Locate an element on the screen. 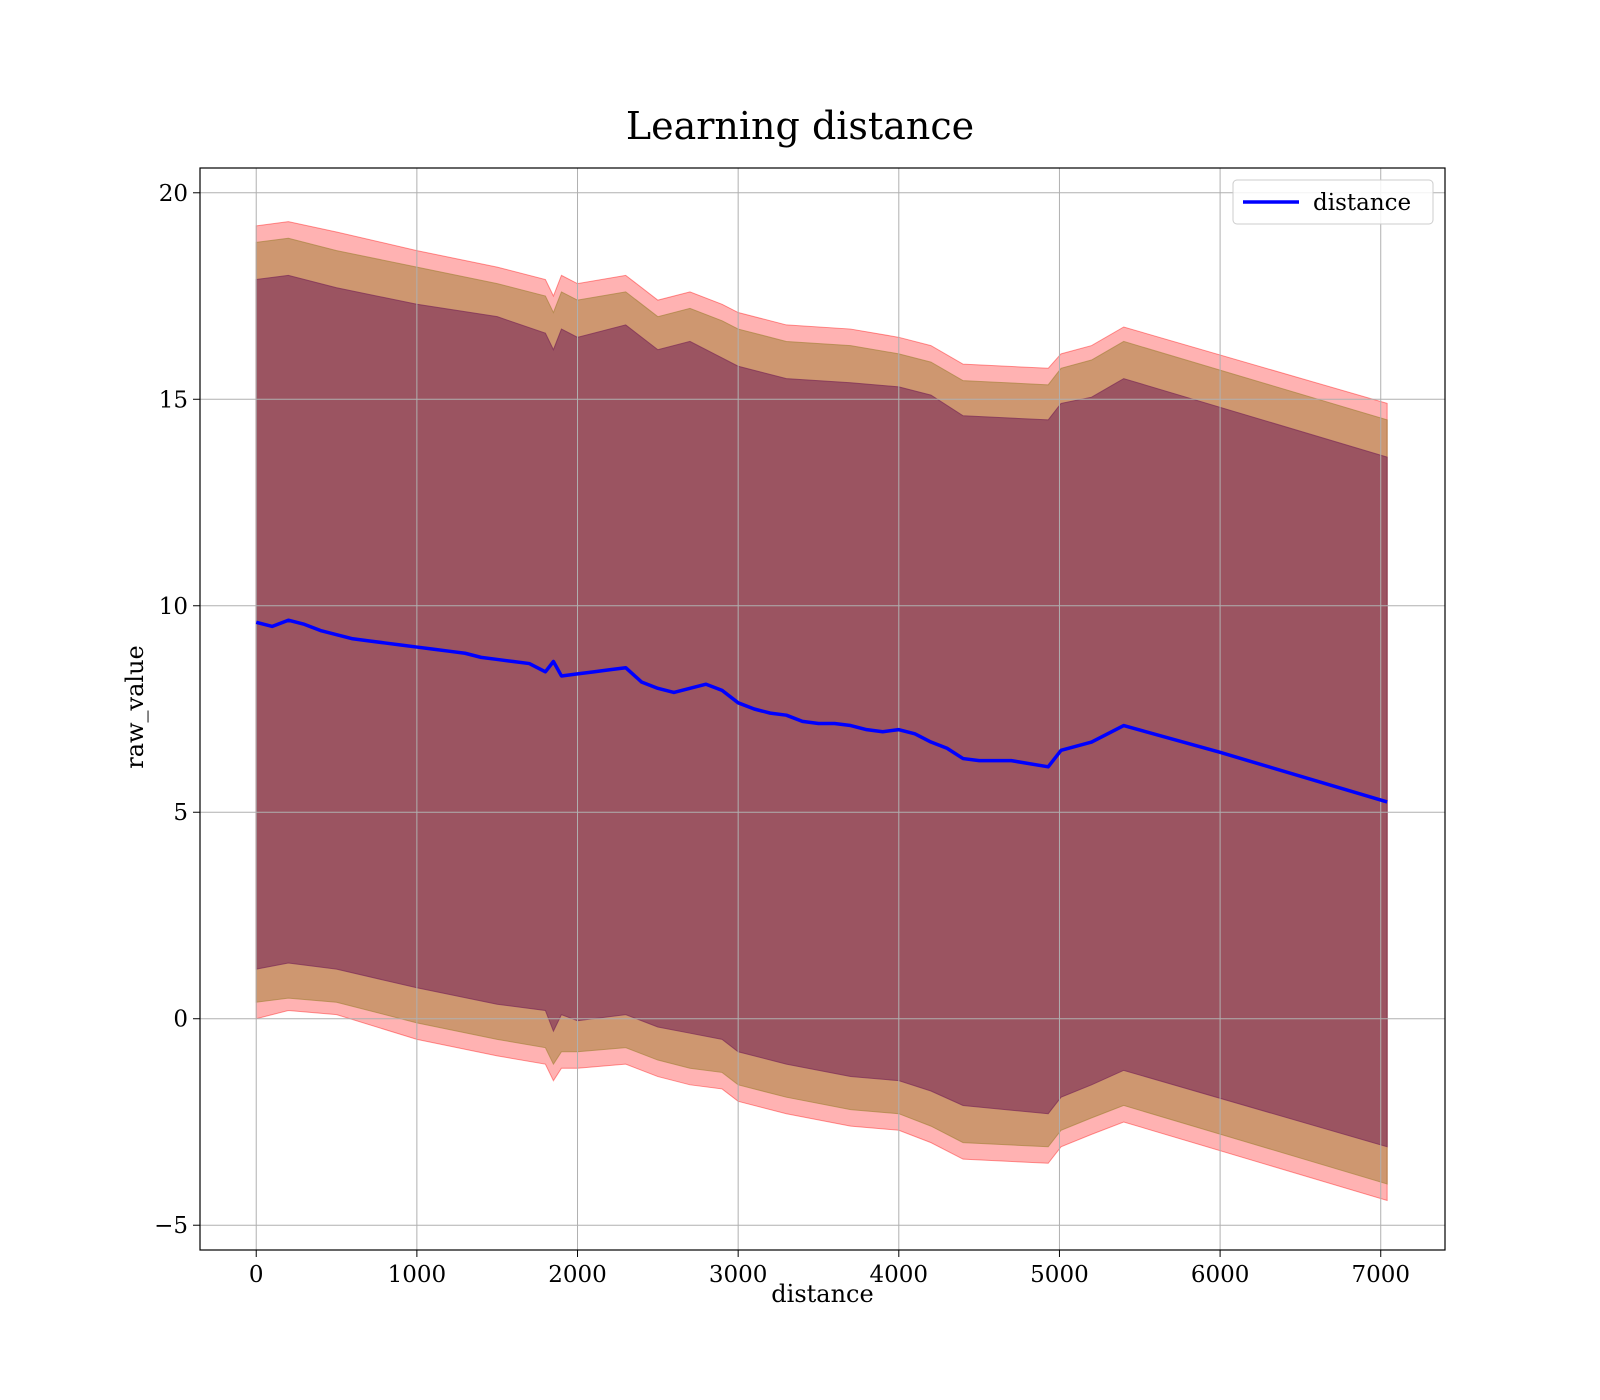 The height and width of the screenshot is (1400, 1600). chart-title: Learning distance is located at coordinates (800, 126).